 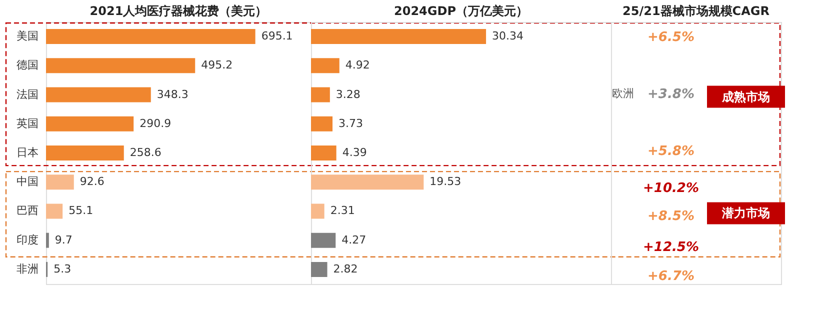 I want to click on y-tick-label: 法国, so click(x=27, y=94).